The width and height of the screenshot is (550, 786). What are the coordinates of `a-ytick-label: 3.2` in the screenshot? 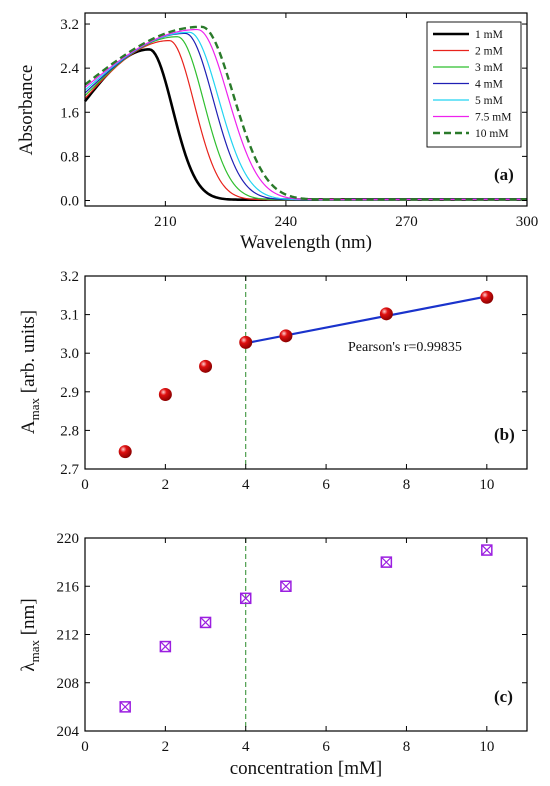 It's located at (69, 25).